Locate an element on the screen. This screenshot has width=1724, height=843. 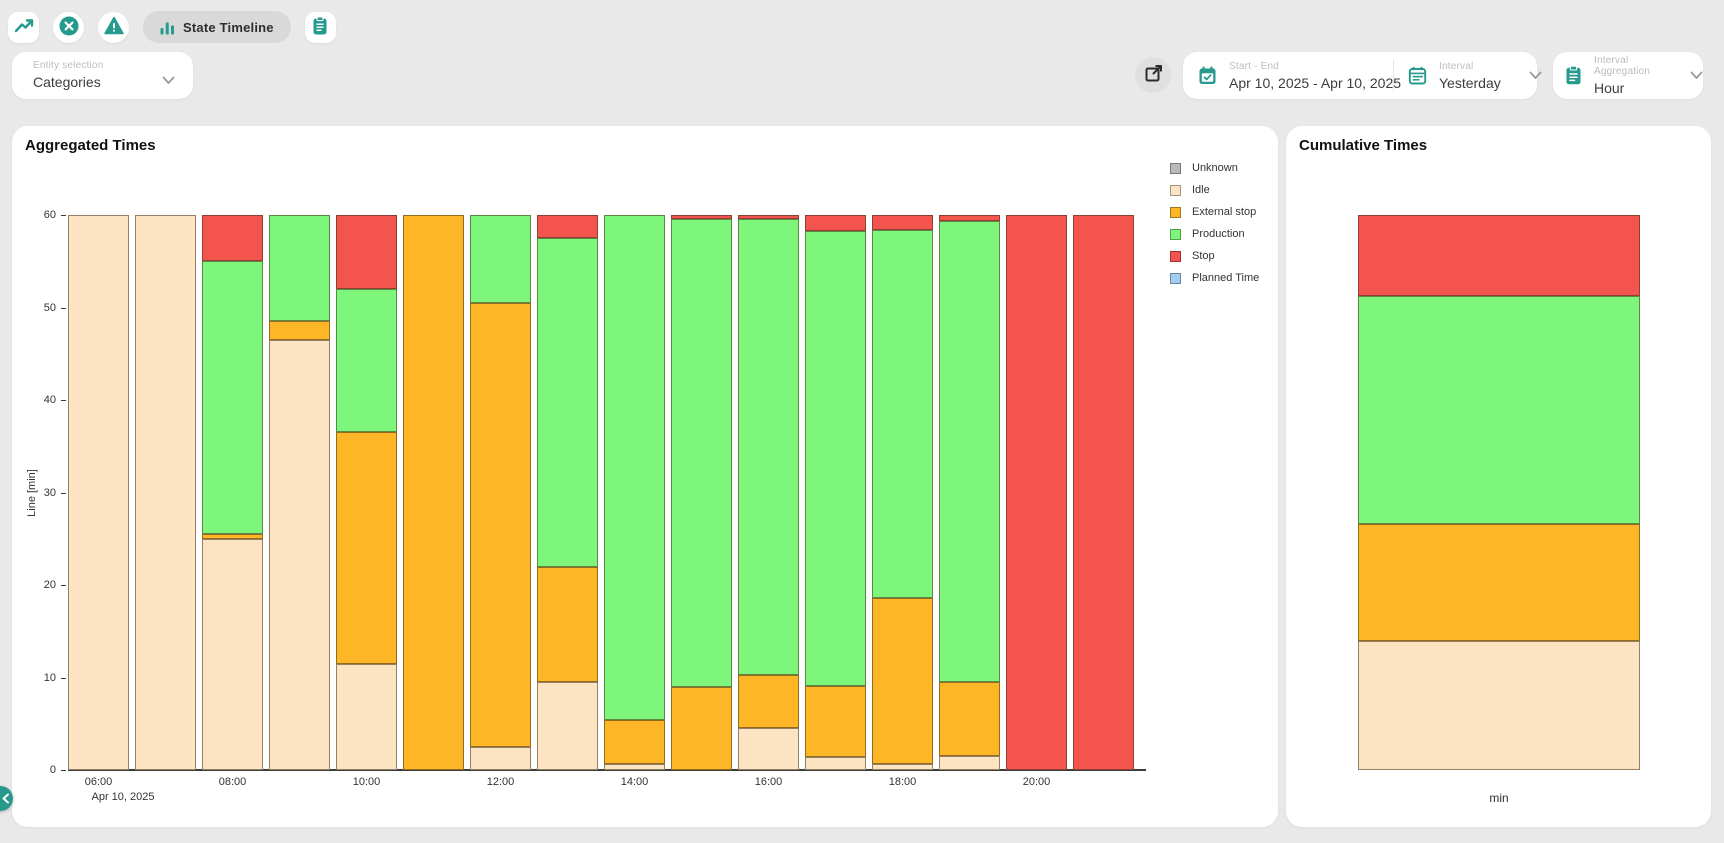
legend-item-planned-time: Planned Time is located at coordinates (1220, 278).